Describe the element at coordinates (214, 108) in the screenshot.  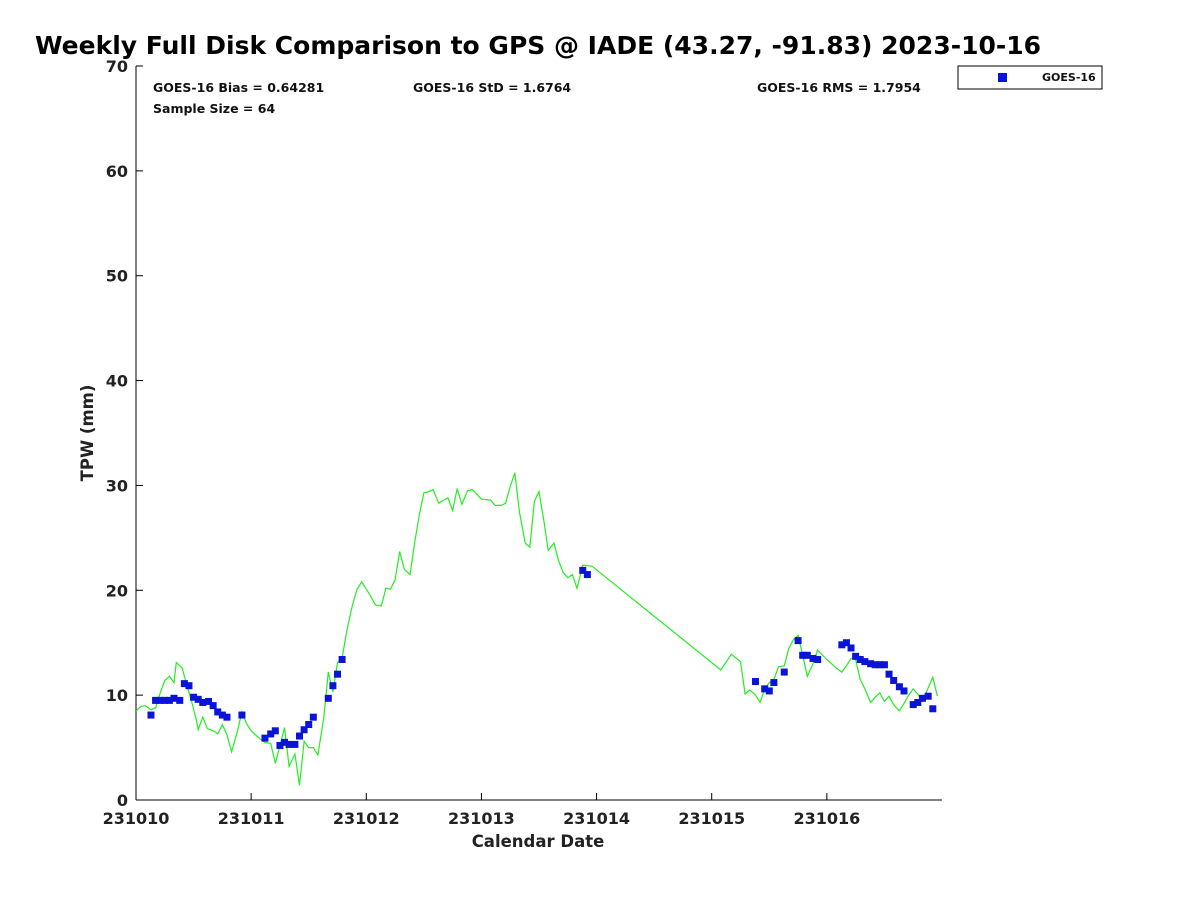
I see `sample-size-stat: Sample Size = 64` at that location.